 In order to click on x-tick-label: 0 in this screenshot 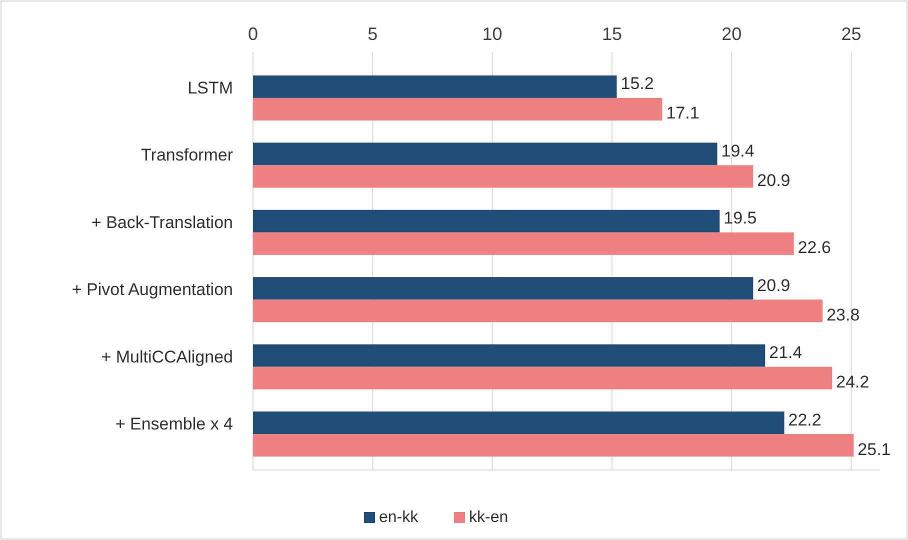, I will do `click(253, 34)`.